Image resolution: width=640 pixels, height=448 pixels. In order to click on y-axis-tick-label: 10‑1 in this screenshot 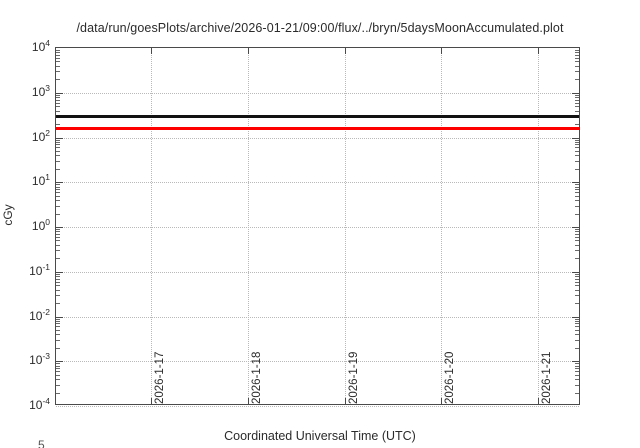, I will do `click(39, 269)`.